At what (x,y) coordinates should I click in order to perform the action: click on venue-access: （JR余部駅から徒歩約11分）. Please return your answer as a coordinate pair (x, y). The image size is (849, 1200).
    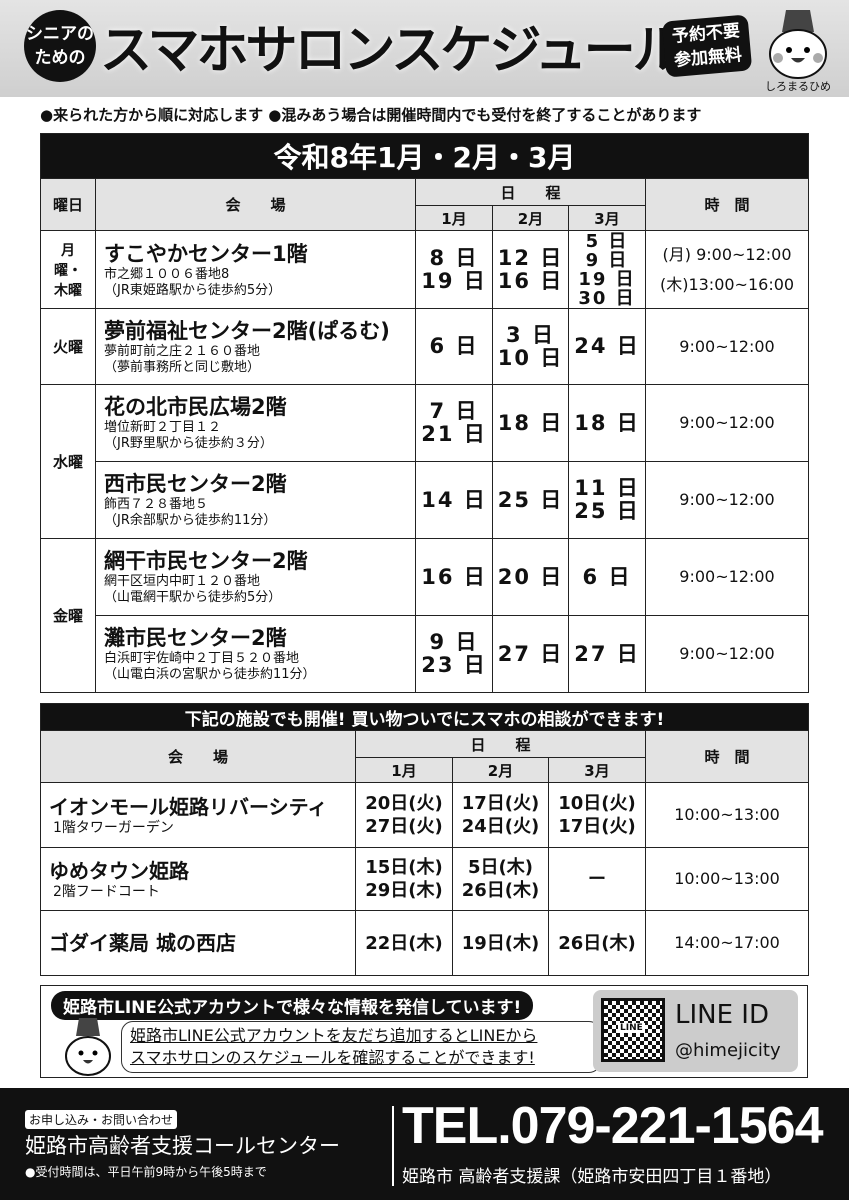
    Looking at the image, I should click on (190, 520).